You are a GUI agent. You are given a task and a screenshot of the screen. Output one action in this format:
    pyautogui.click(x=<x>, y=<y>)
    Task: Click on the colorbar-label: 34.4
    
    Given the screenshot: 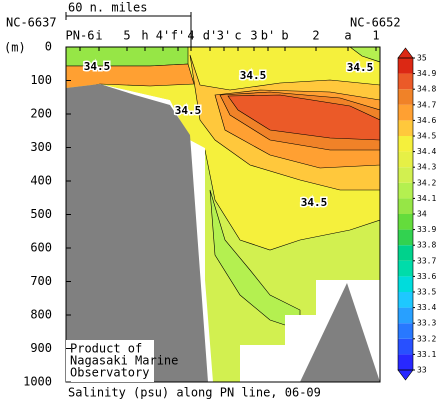 What is the action you would take?
    pyautogui.click(x=426, y=151)
    